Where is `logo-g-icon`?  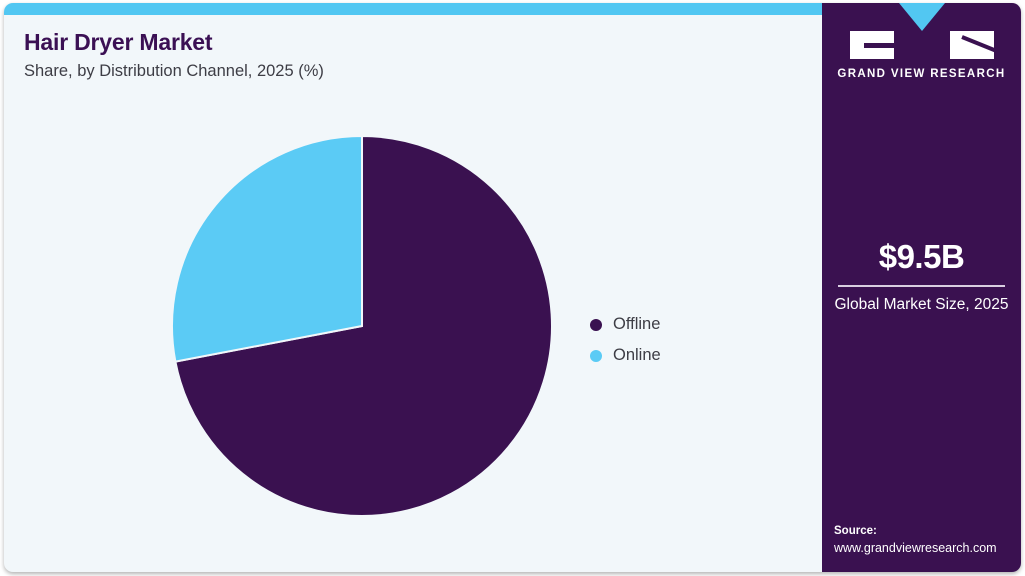 logo-g-icon is located at coordinates (871, 45).